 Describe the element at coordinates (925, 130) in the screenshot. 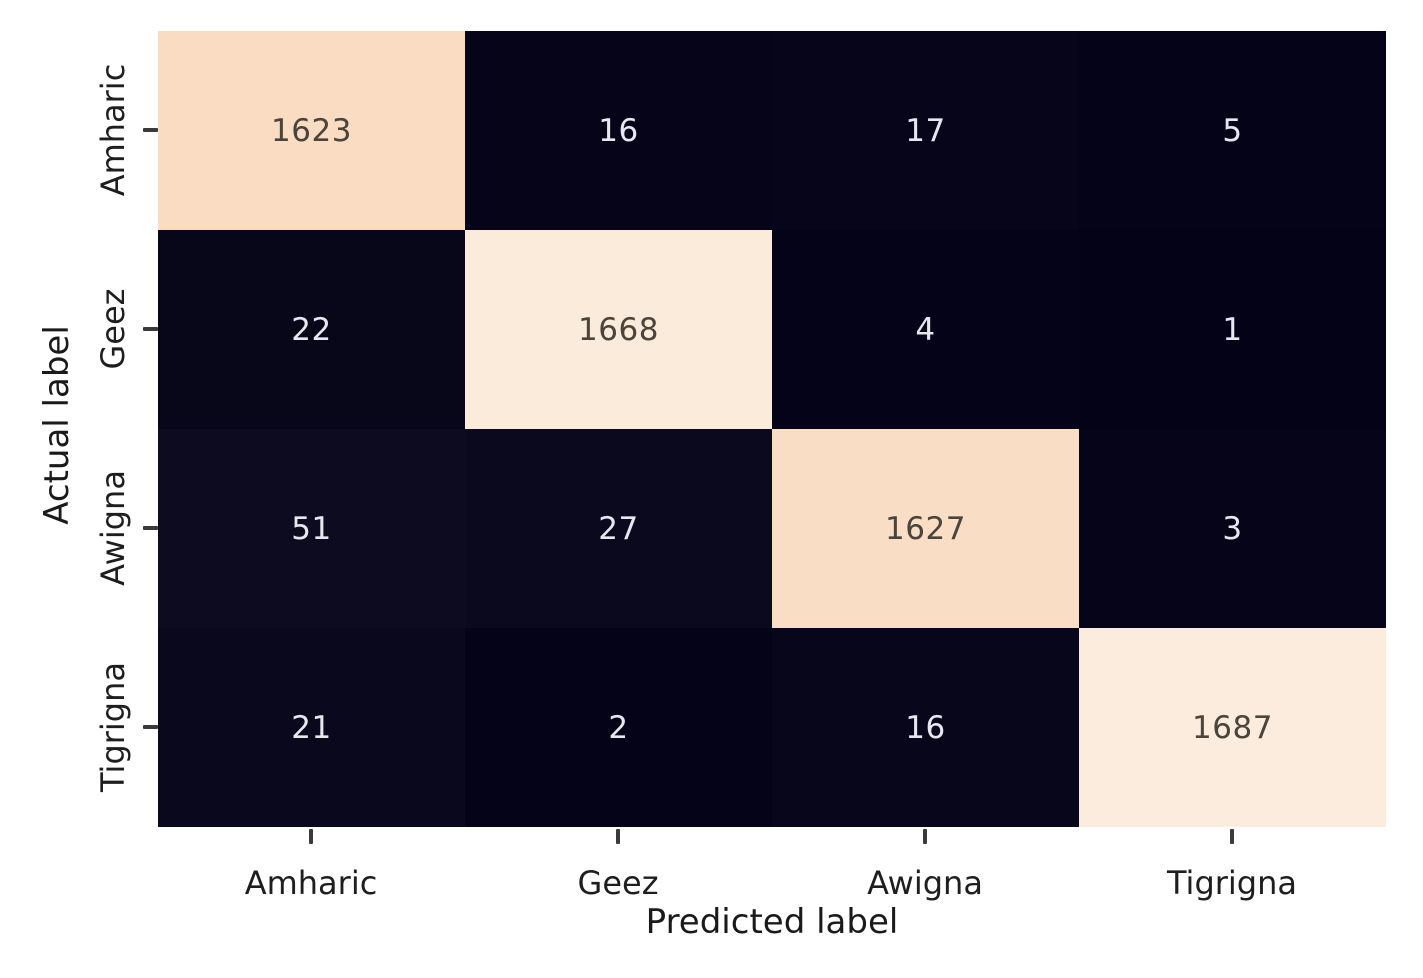

I see `matrix-cell-actual-amharic-pred-awigna: 17` at that location.